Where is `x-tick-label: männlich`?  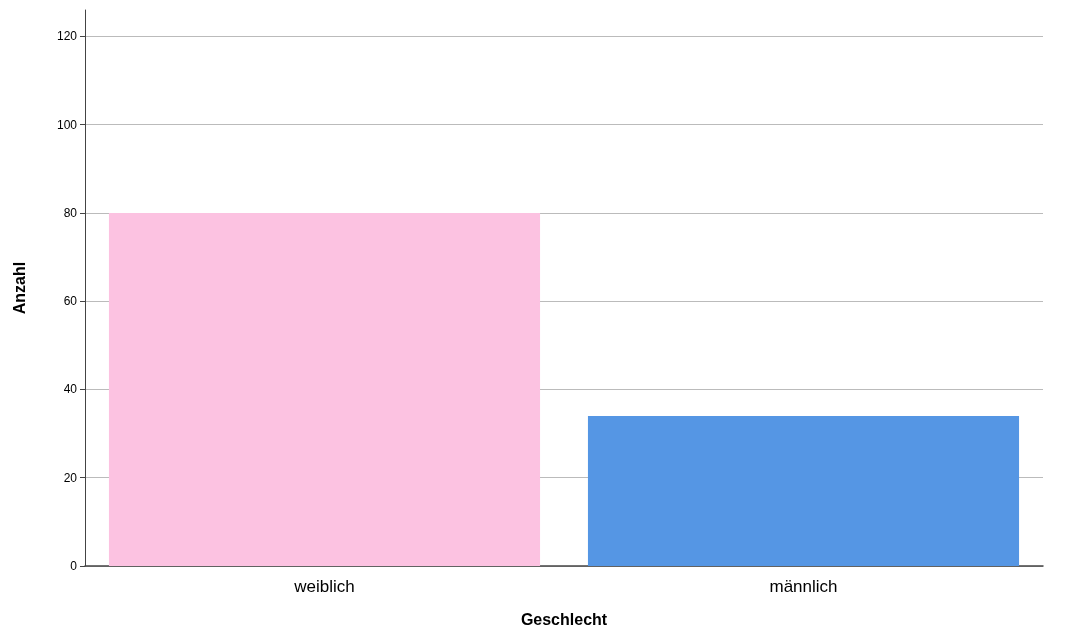
x-tick-label: männlich is located at coordinates (803, 586).